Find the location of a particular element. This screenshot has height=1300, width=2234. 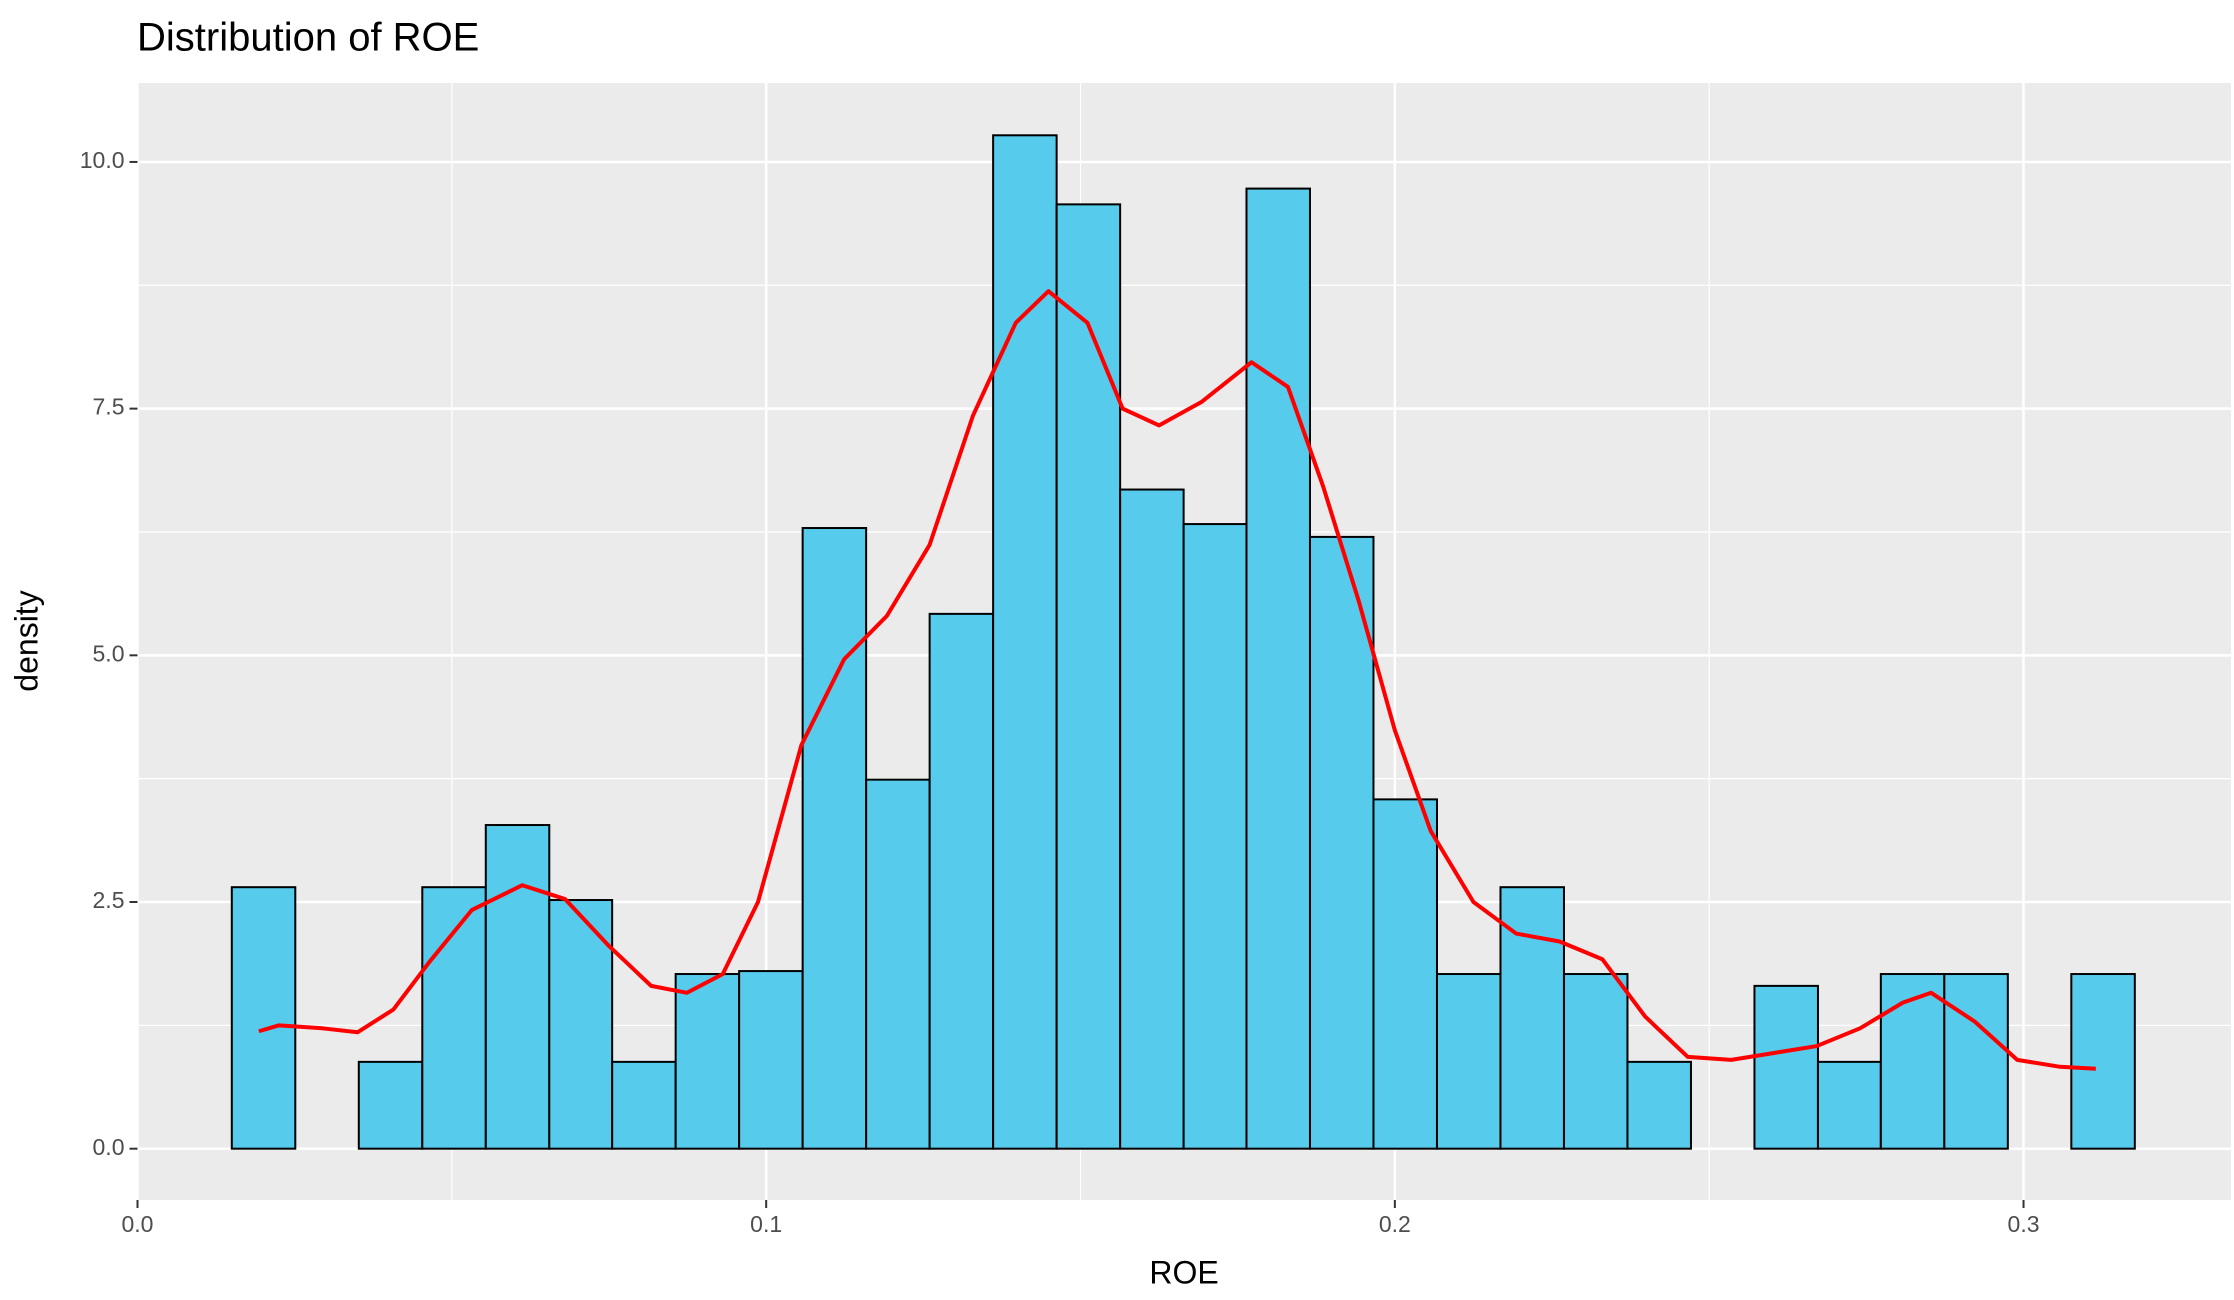

y-tick-label: 5.0 is located at coordinates (109, 653).